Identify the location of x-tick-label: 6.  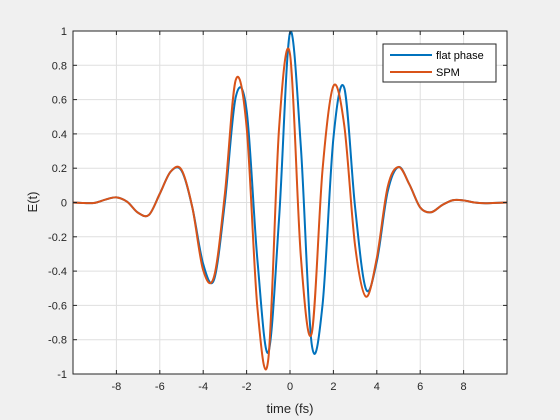
(420, 387).